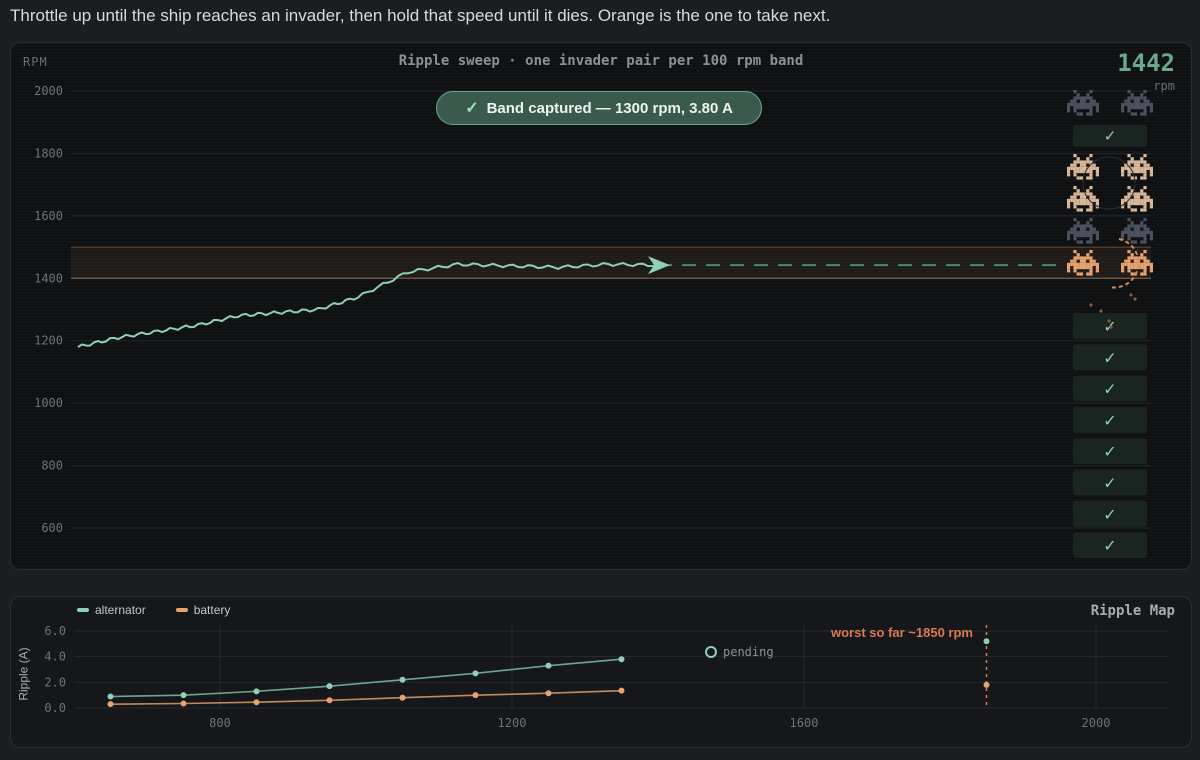 The width and height of the screenshot is (1200, 760). What do you see at coordinates (55, 682) in the screenshot?
I see `y-tick-label: 2.0` at bounding box center [55, 682].